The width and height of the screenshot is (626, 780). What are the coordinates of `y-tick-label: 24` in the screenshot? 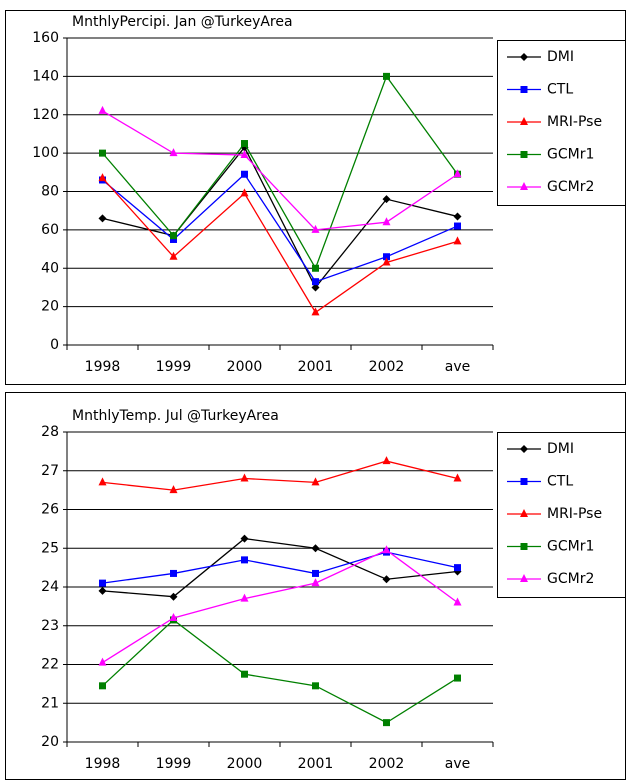 It's located at (50, 587).